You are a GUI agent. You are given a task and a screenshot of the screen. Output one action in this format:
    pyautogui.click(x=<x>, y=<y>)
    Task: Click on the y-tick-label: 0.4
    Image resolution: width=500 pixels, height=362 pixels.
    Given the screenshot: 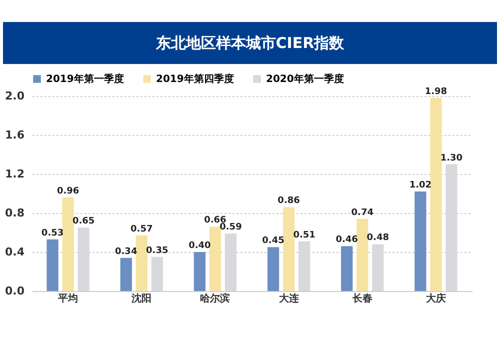 What is the action you would take?
    pyautogui.click(x=15, y=252)
    